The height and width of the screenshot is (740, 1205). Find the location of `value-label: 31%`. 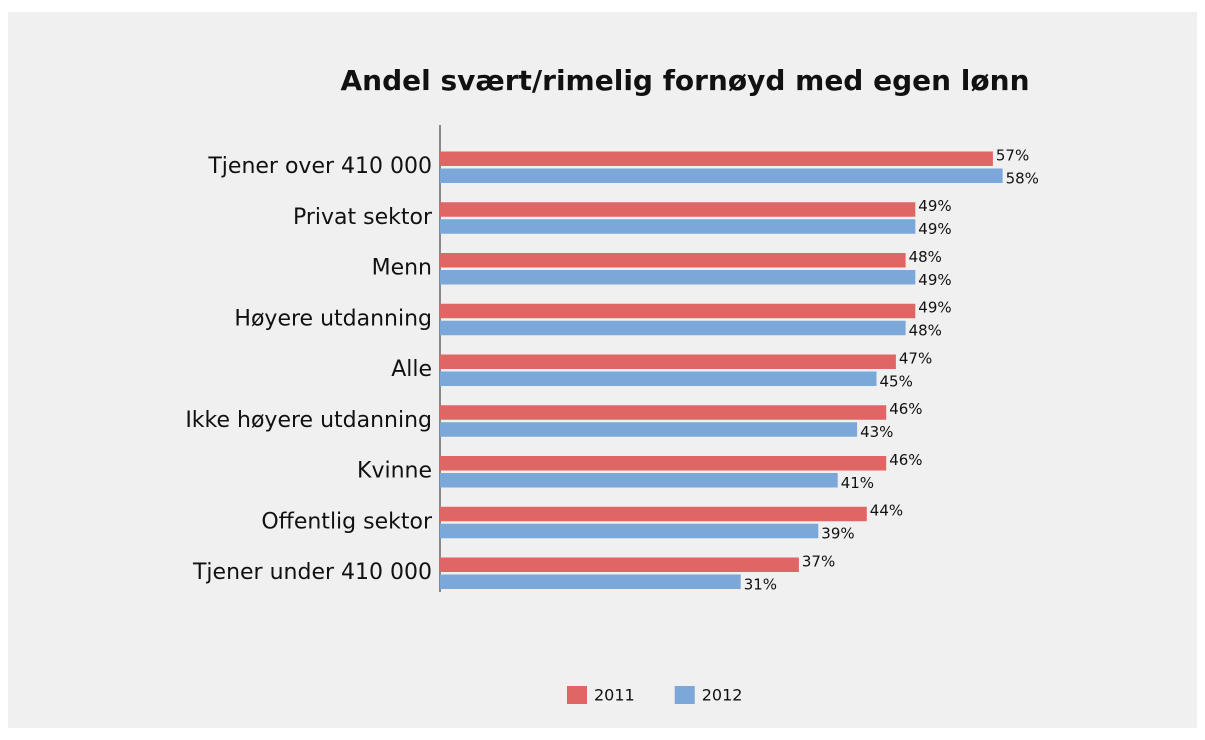

value-label: 31% is located at coordinates (760, 584).